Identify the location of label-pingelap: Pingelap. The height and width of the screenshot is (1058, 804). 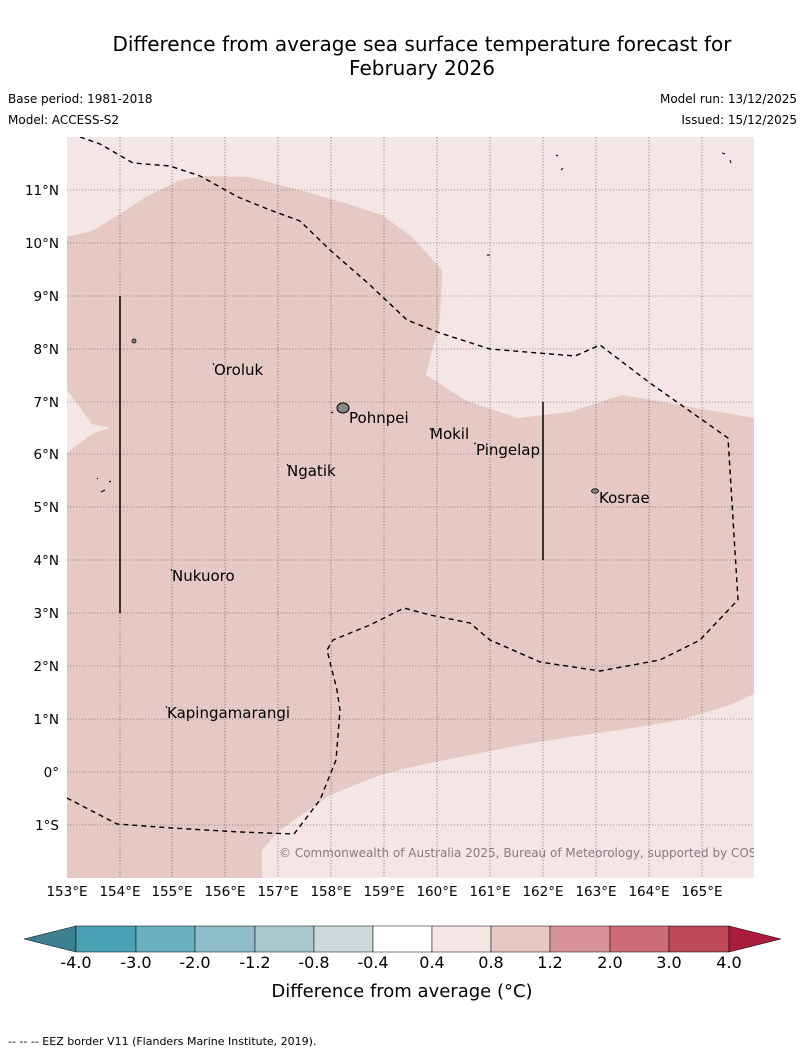
(508, 450).